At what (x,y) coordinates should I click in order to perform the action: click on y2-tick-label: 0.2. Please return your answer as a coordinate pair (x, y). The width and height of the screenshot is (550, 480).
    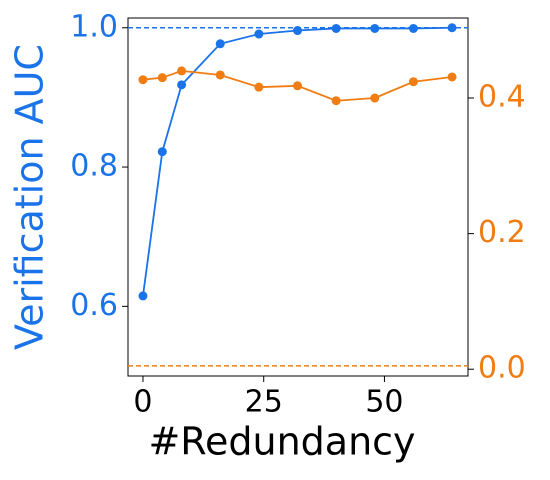
    Looking at the image, I should click on (502, 232).